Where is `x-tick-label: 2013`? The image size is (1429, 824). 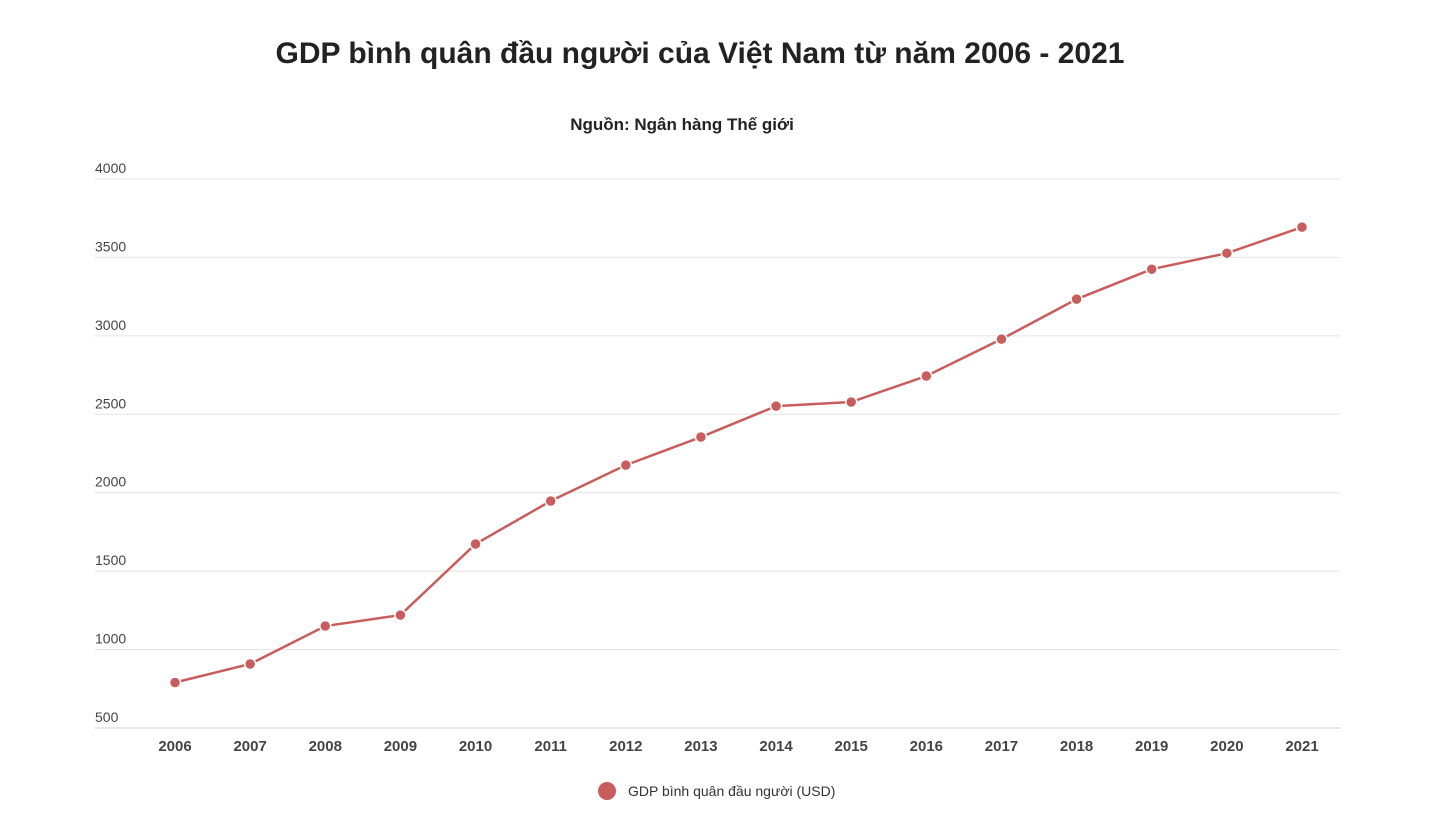
x-tick-label: 2013 is located at coordinates (700, 746).